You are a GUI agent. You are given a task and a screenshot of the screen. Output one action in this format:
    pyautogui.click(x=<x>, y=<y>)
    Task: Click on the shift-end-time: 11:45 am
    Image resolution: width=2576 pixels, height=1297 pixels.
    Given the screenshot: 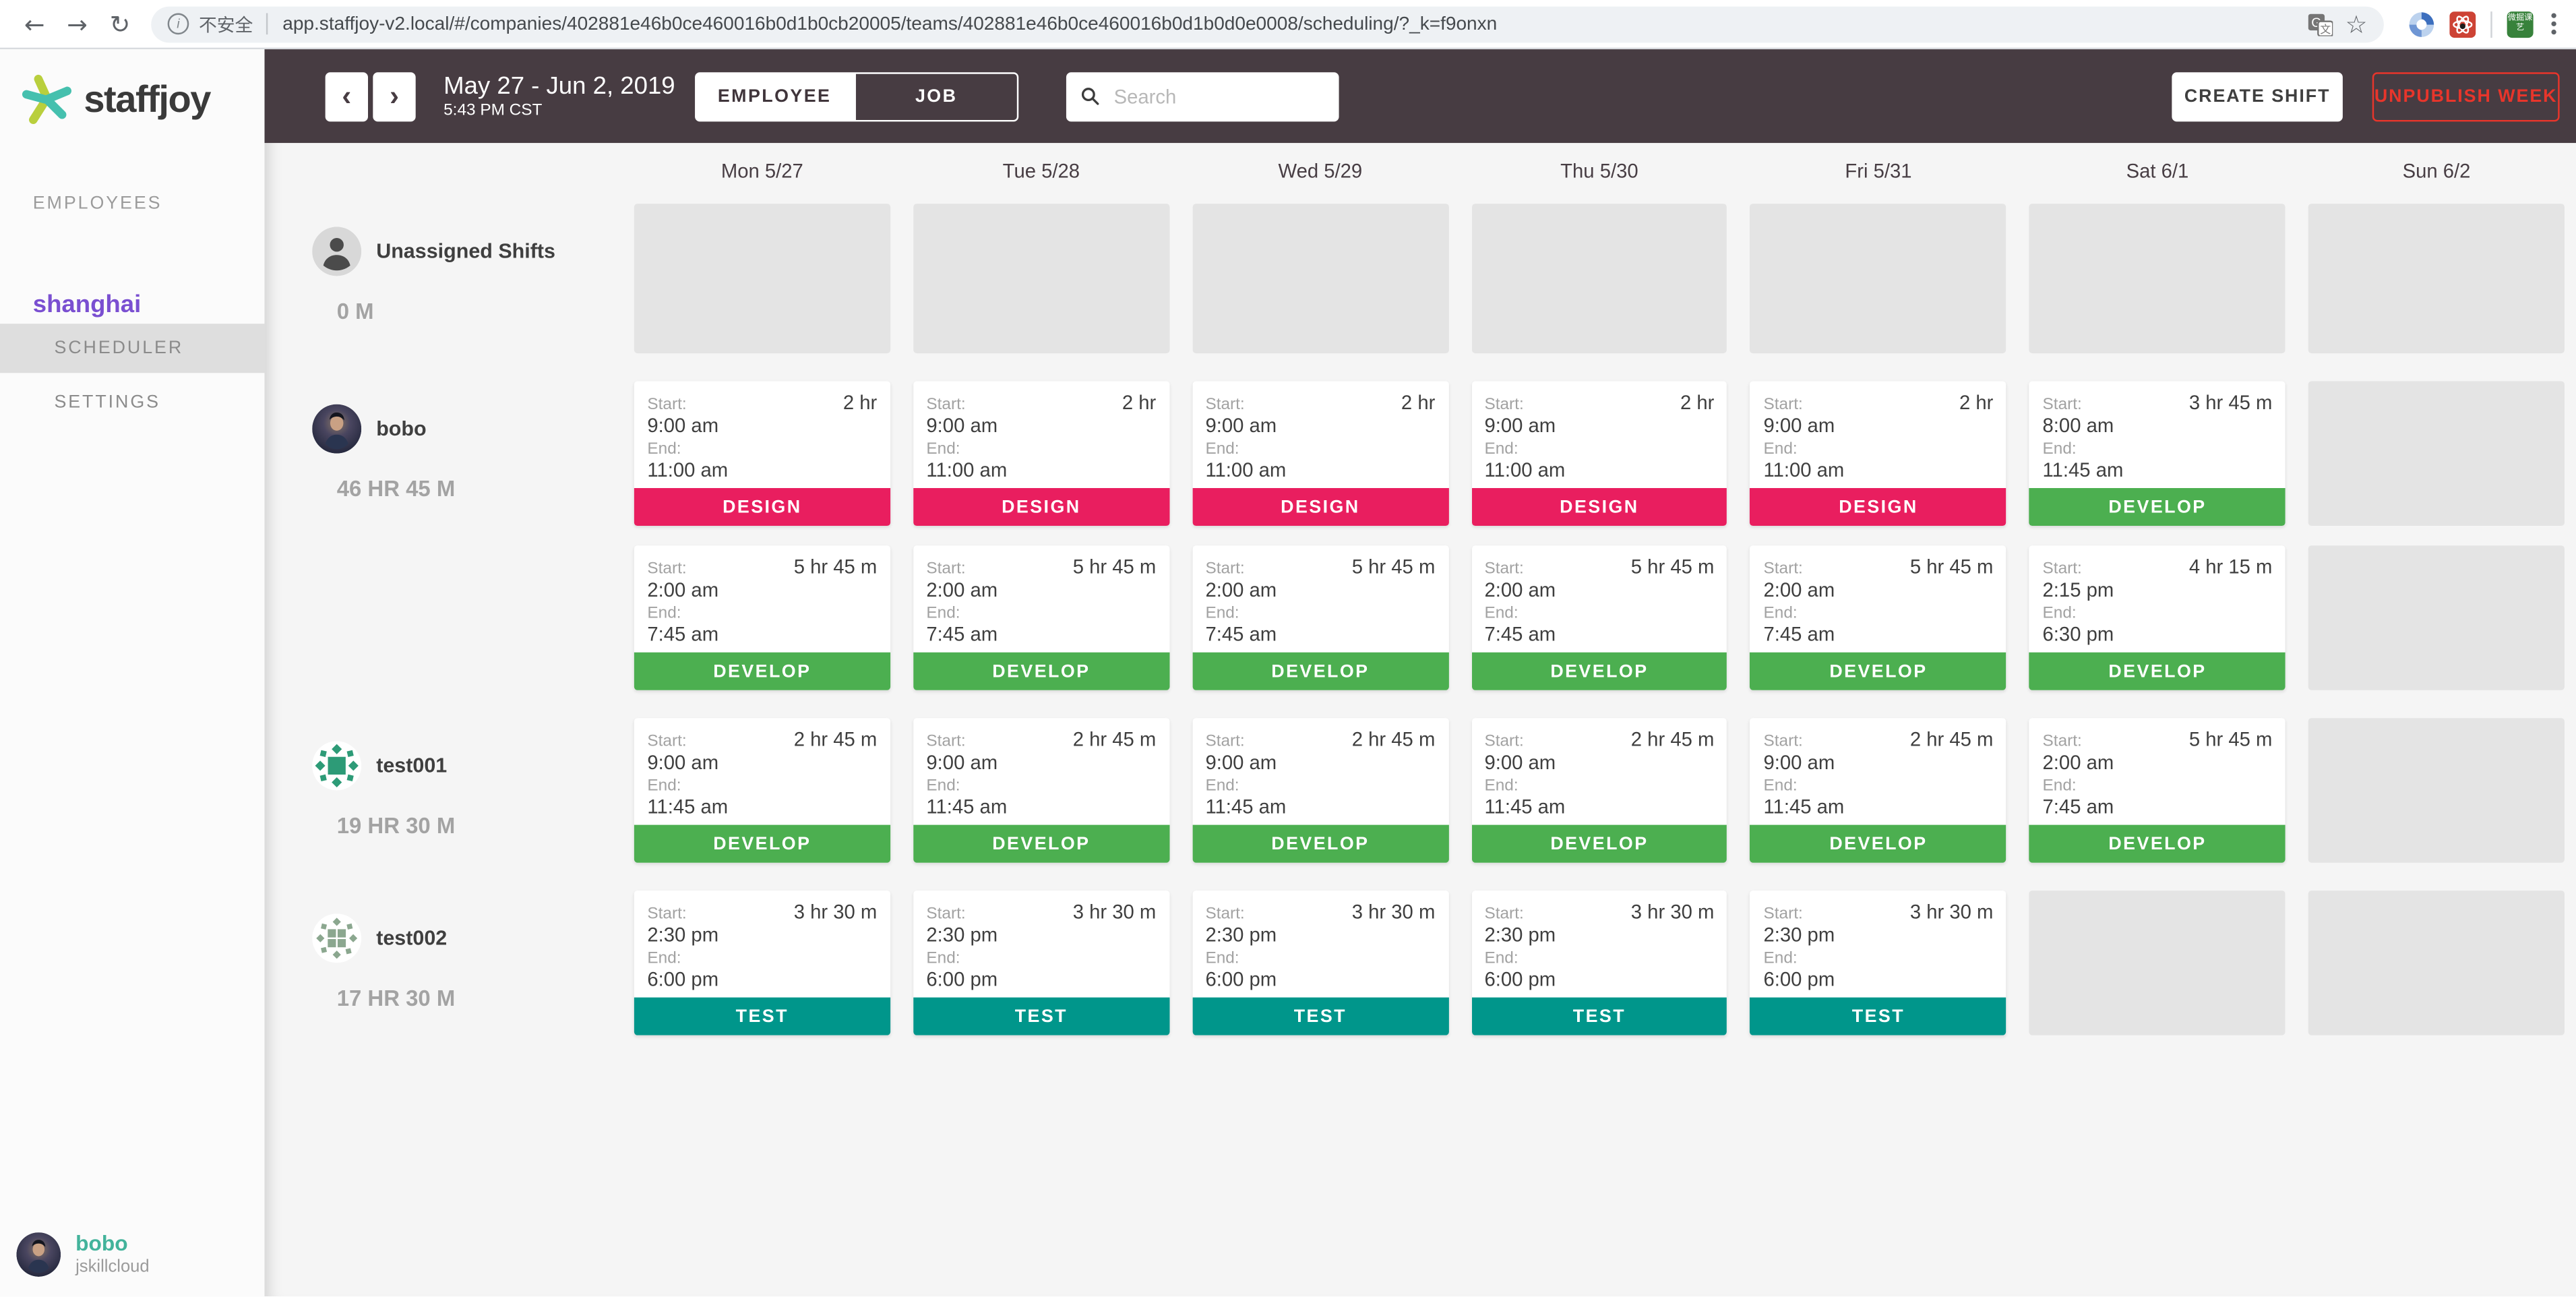 What is the action you would take?
    pyautogui.click(x=1525, y=806)
    